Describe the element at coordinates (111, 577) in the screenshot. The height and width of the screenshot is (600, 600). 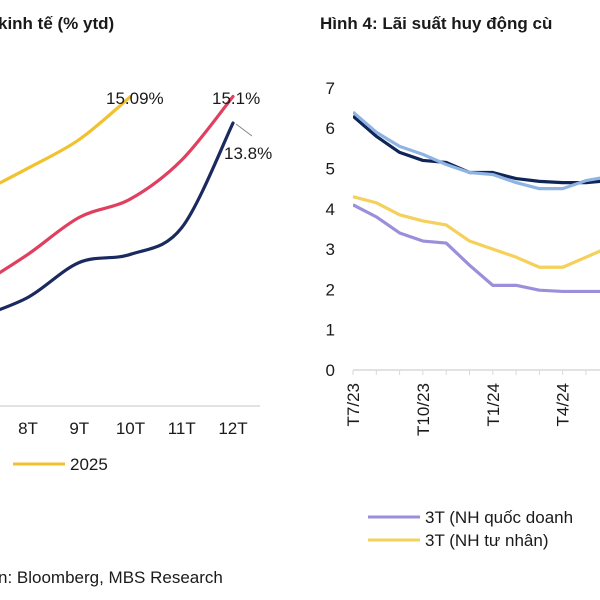
I see `source-note: n: Bloomberg, MBS Research` at that location.